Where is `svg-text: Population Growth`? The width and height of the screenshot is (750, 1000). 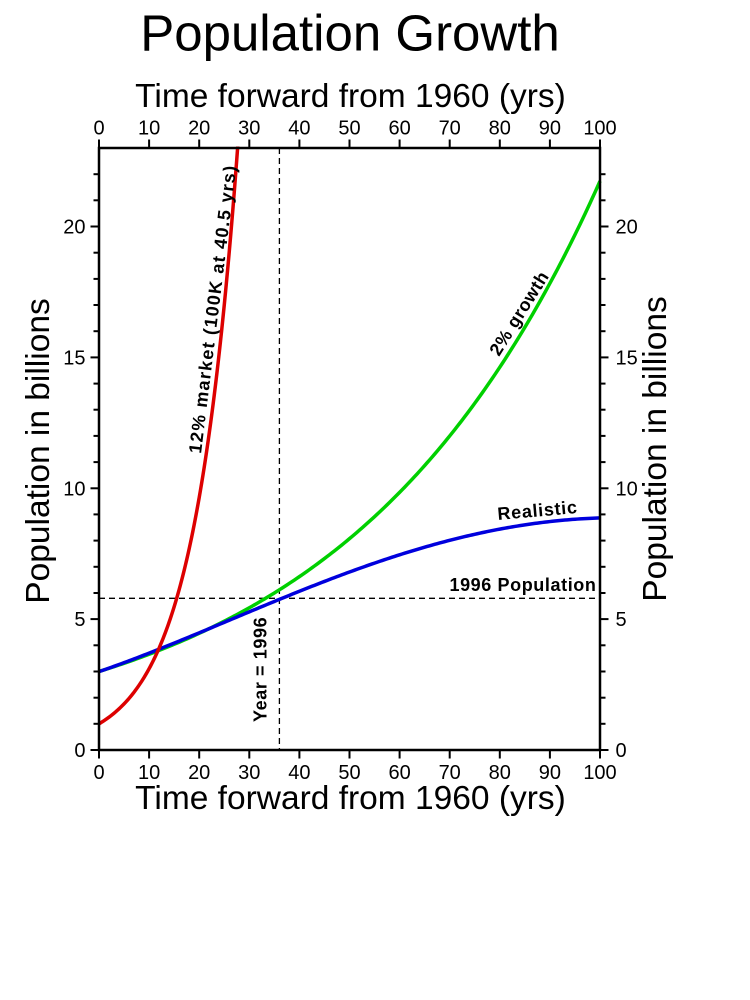
svg-text: Population Growth is located at coordinates (350, 33).